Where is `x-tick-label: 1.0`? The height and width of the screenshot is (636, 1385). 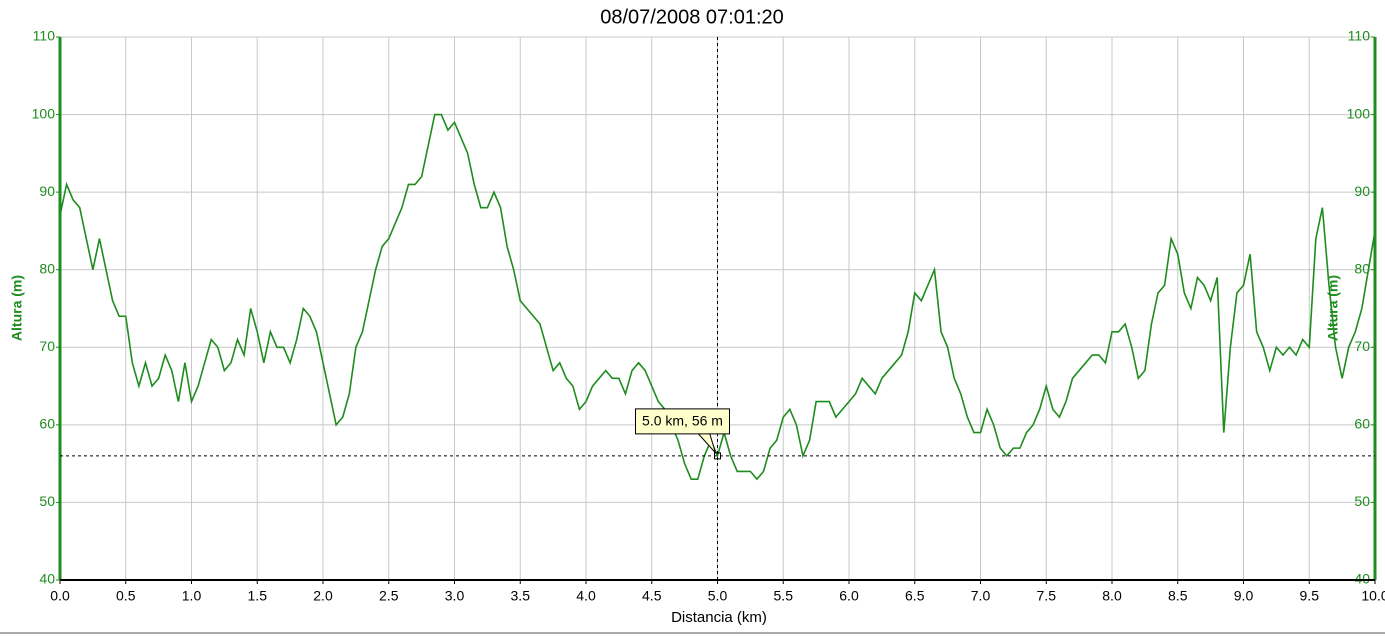 x-tick-label: 1.0 is located at coordinates (192, 596).